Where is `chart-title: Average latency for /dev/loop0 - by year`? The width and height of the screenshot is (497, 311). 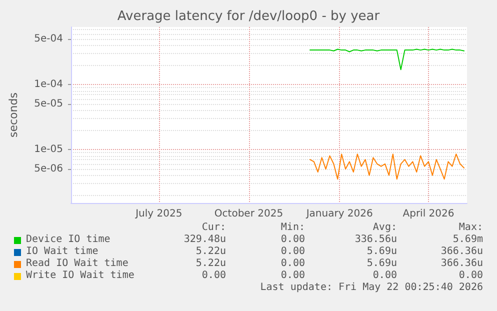
chart-title: Average latency for /dev/loop0 - by year is located at coordinates (248, 16).